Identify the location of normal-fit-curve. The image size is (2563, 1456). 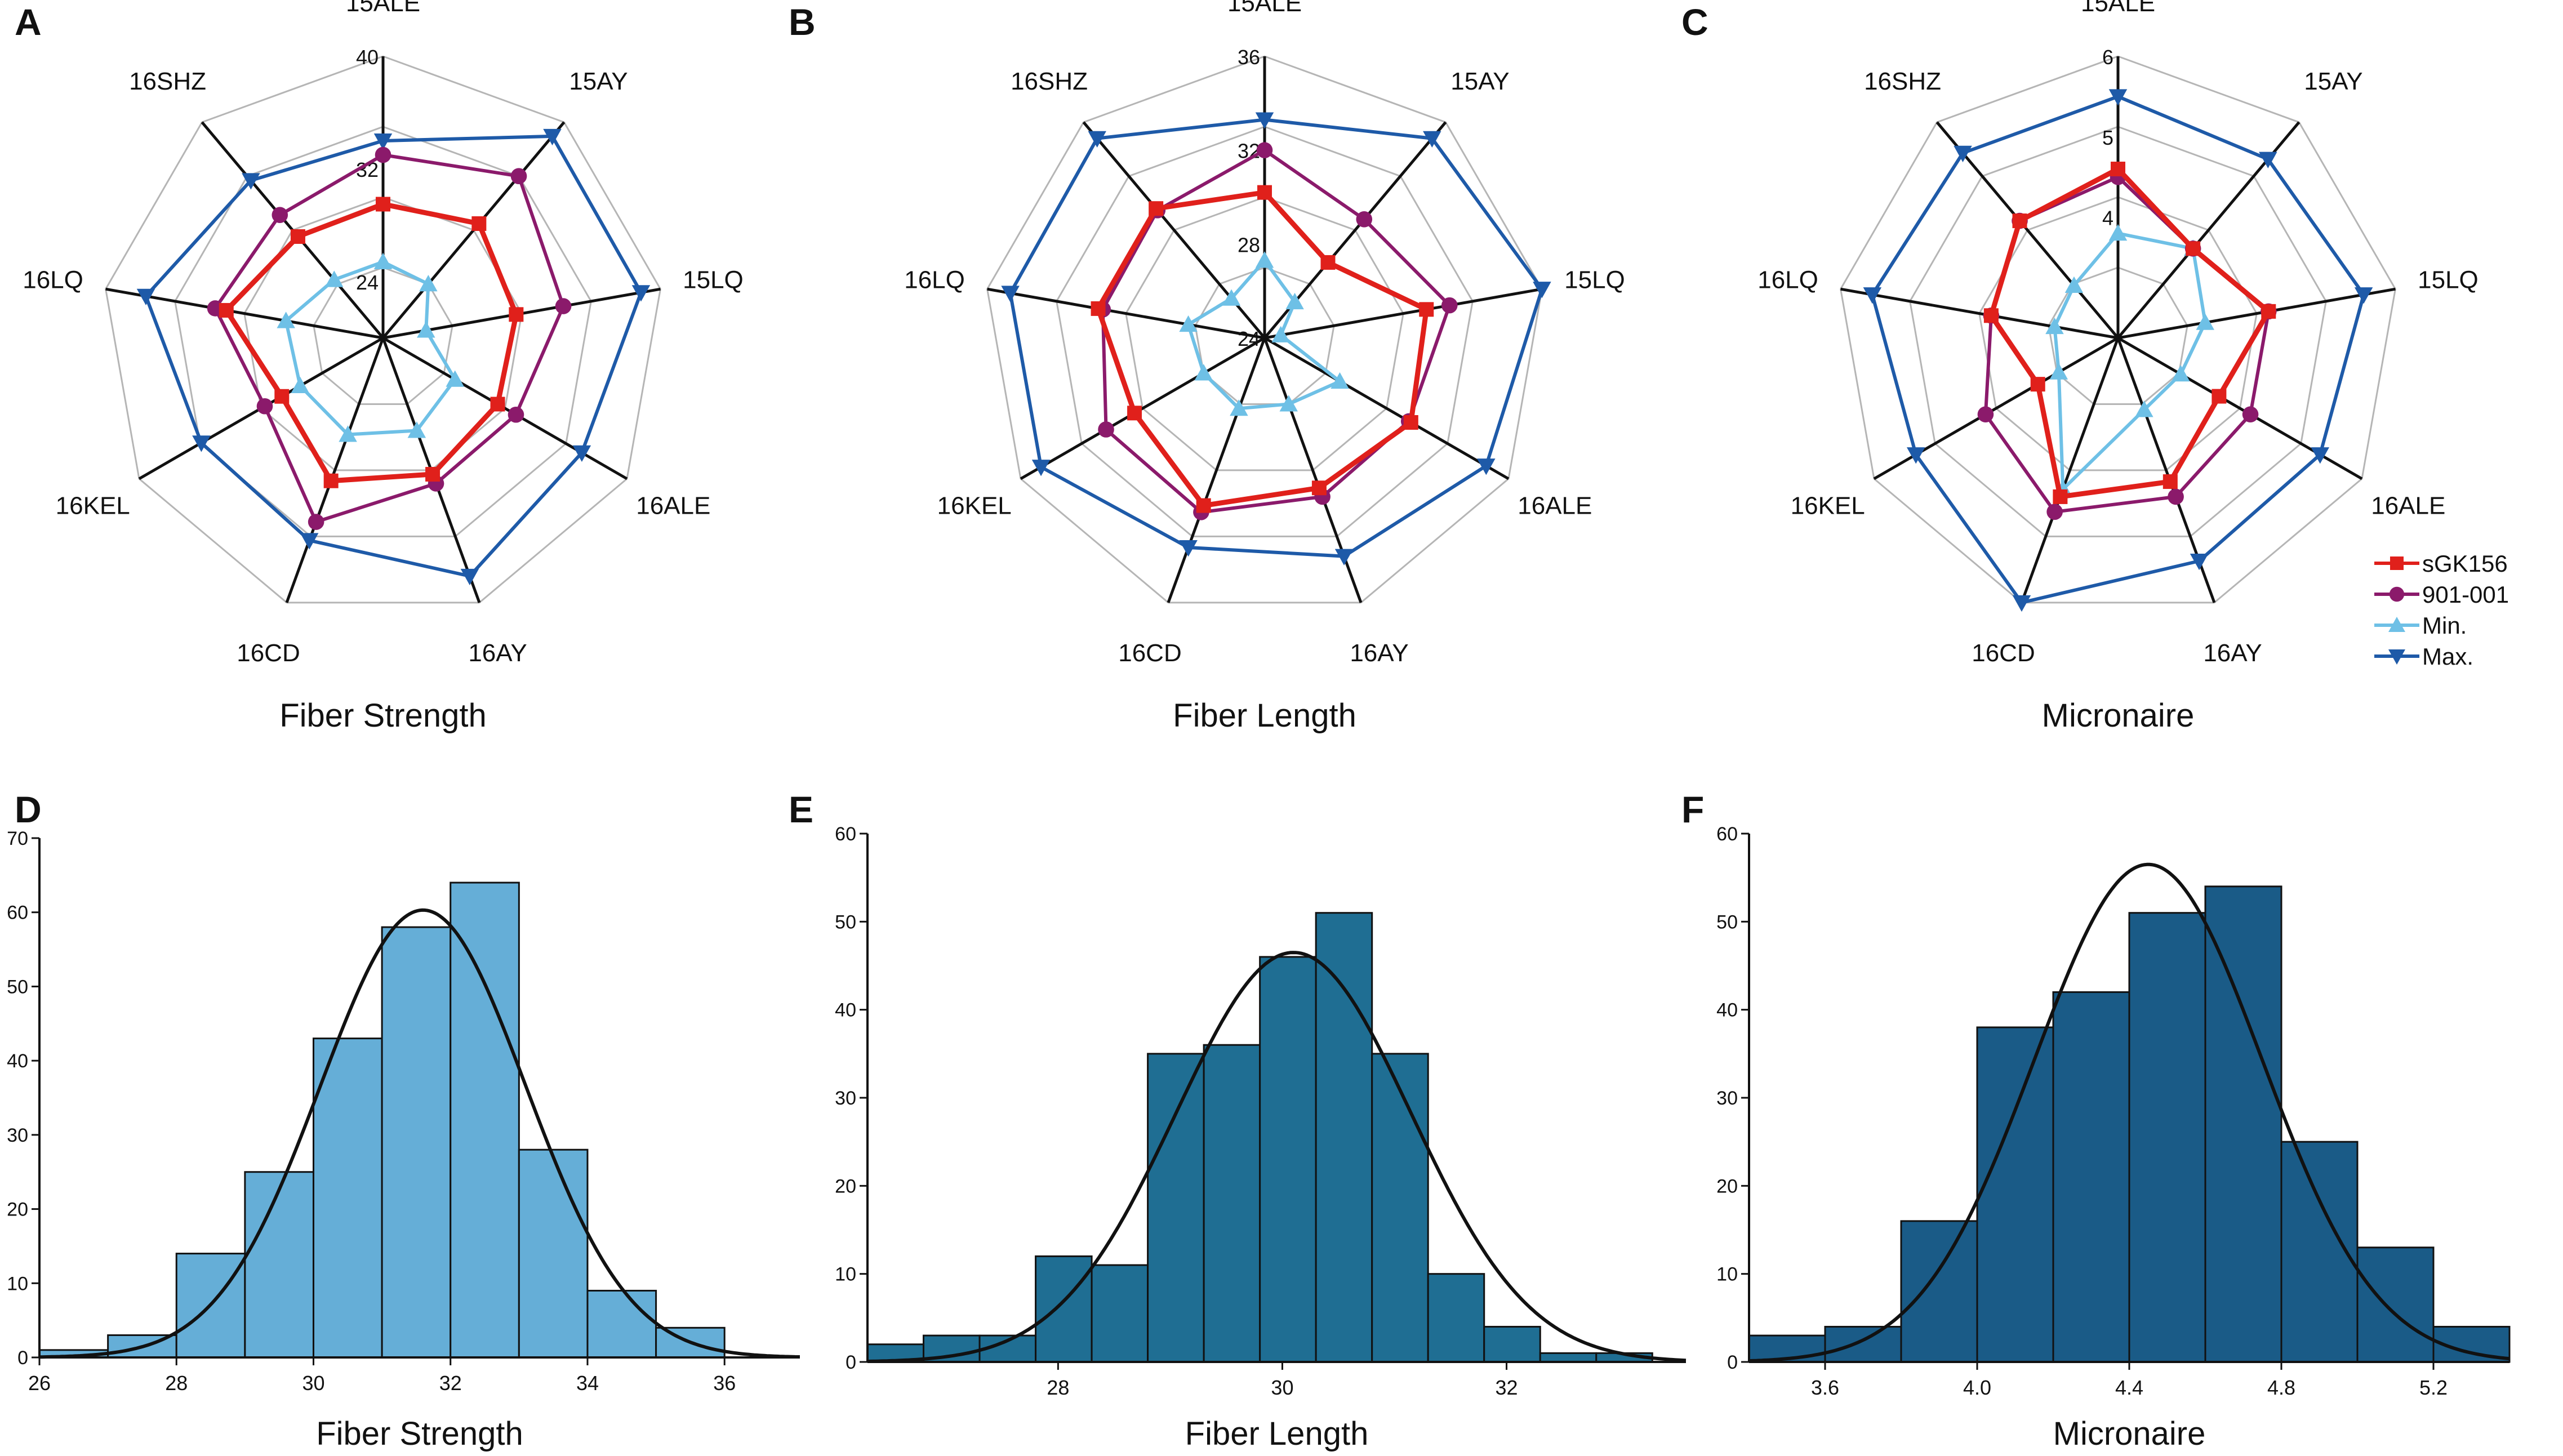
(419, 1133).